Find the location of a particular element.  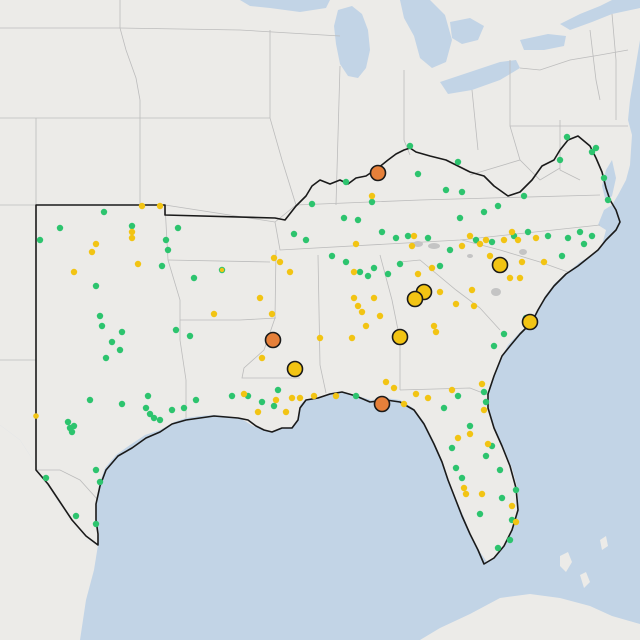

st-lawrence is located at coordinates (600, 15).